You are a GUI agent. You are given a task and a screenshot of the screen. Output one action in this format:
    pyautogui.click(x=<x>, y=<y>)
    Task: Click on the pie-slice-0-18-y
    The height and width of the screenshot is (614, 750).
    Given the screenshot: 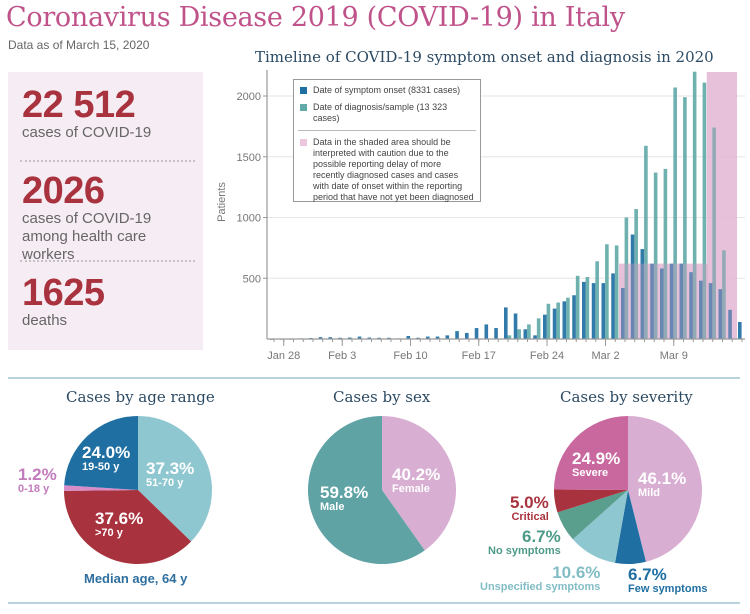 What is the action you would take?
    pyautogui.click(x=101, y=488)
    